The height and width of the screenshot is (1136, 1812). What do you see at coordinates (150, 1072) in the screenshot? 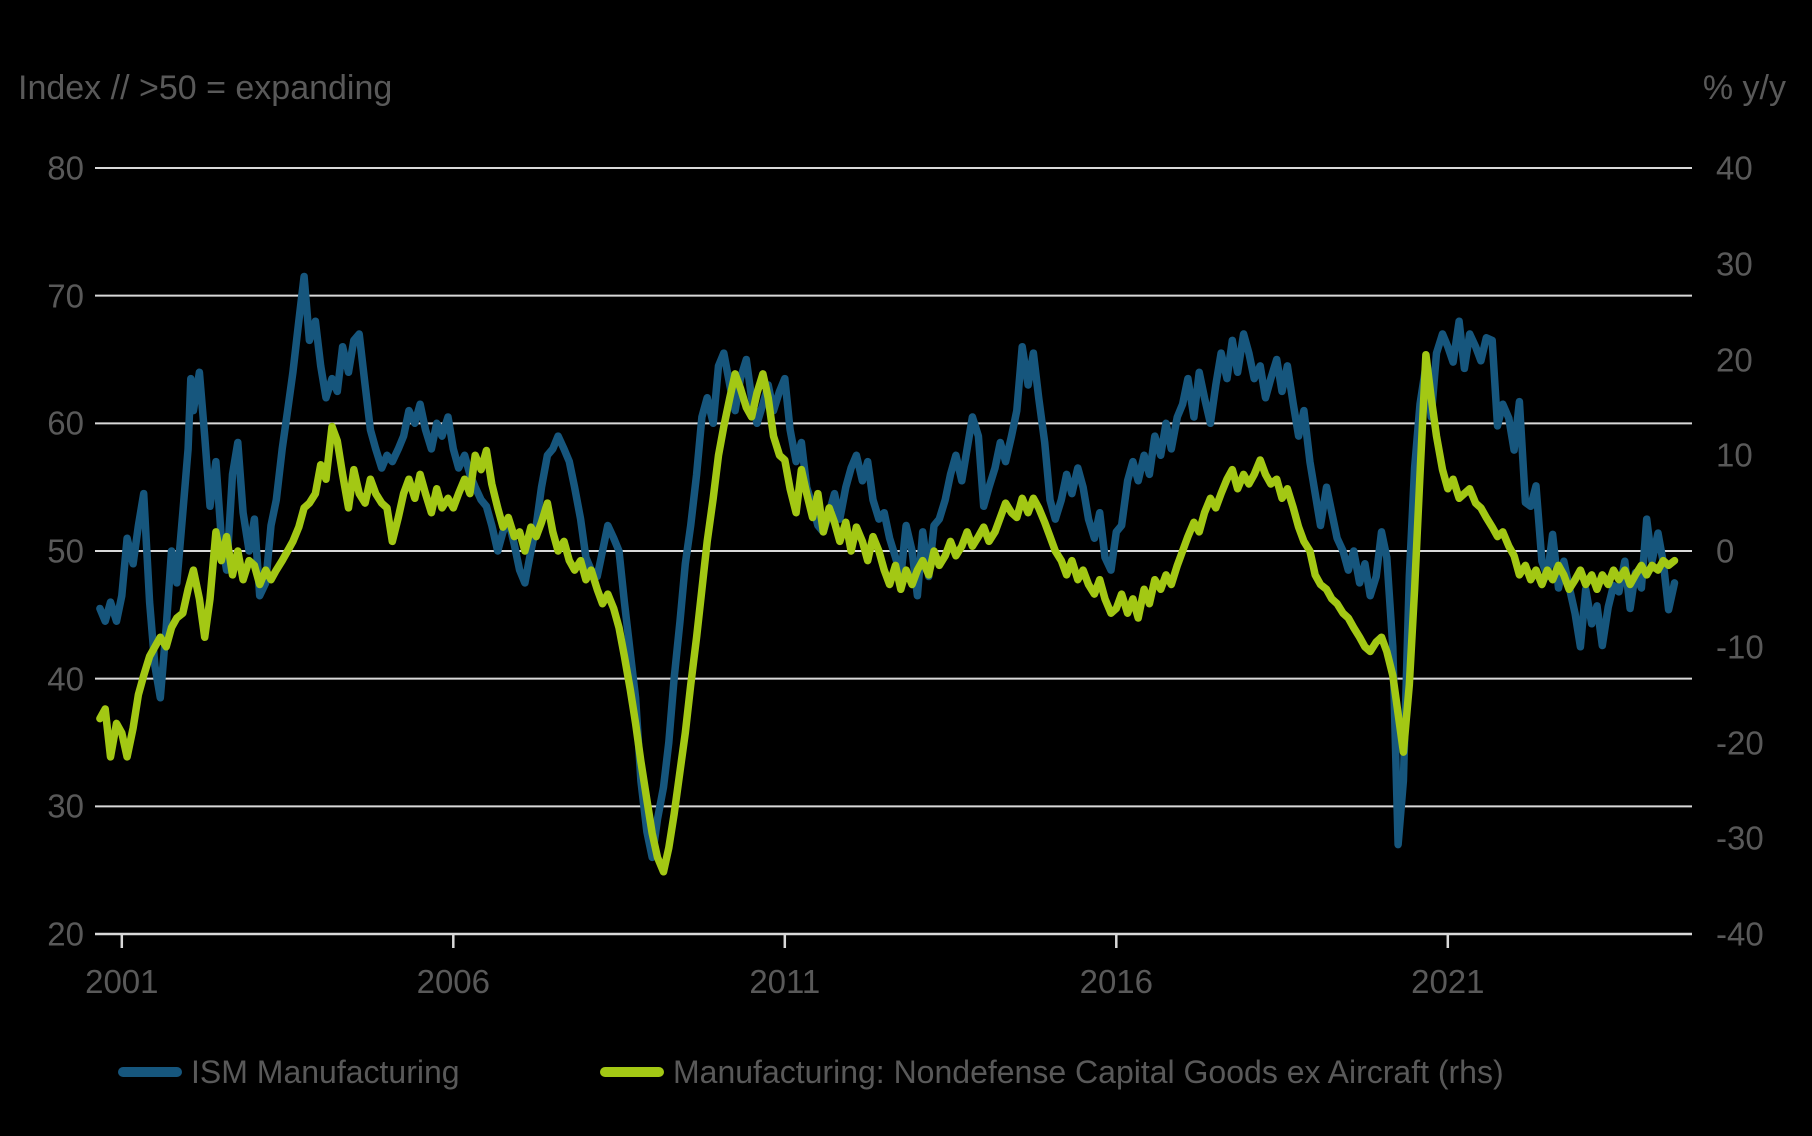
I see `legend-swatch-ism-line` at bounding box center [150, 1072].